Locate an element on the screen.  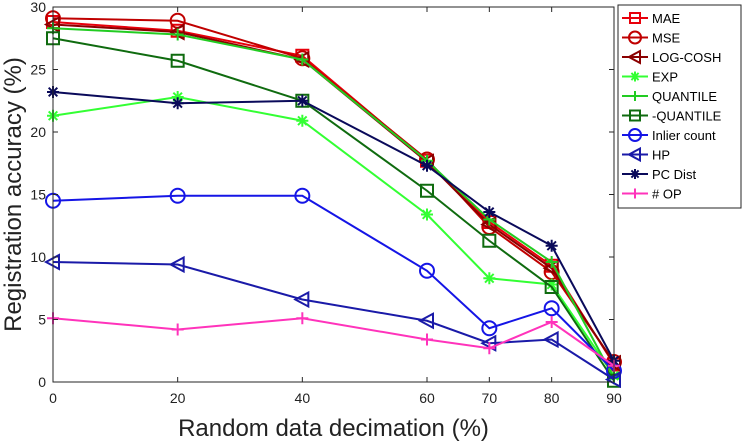
legend-label: MSE is located at coordinates (666, 38).